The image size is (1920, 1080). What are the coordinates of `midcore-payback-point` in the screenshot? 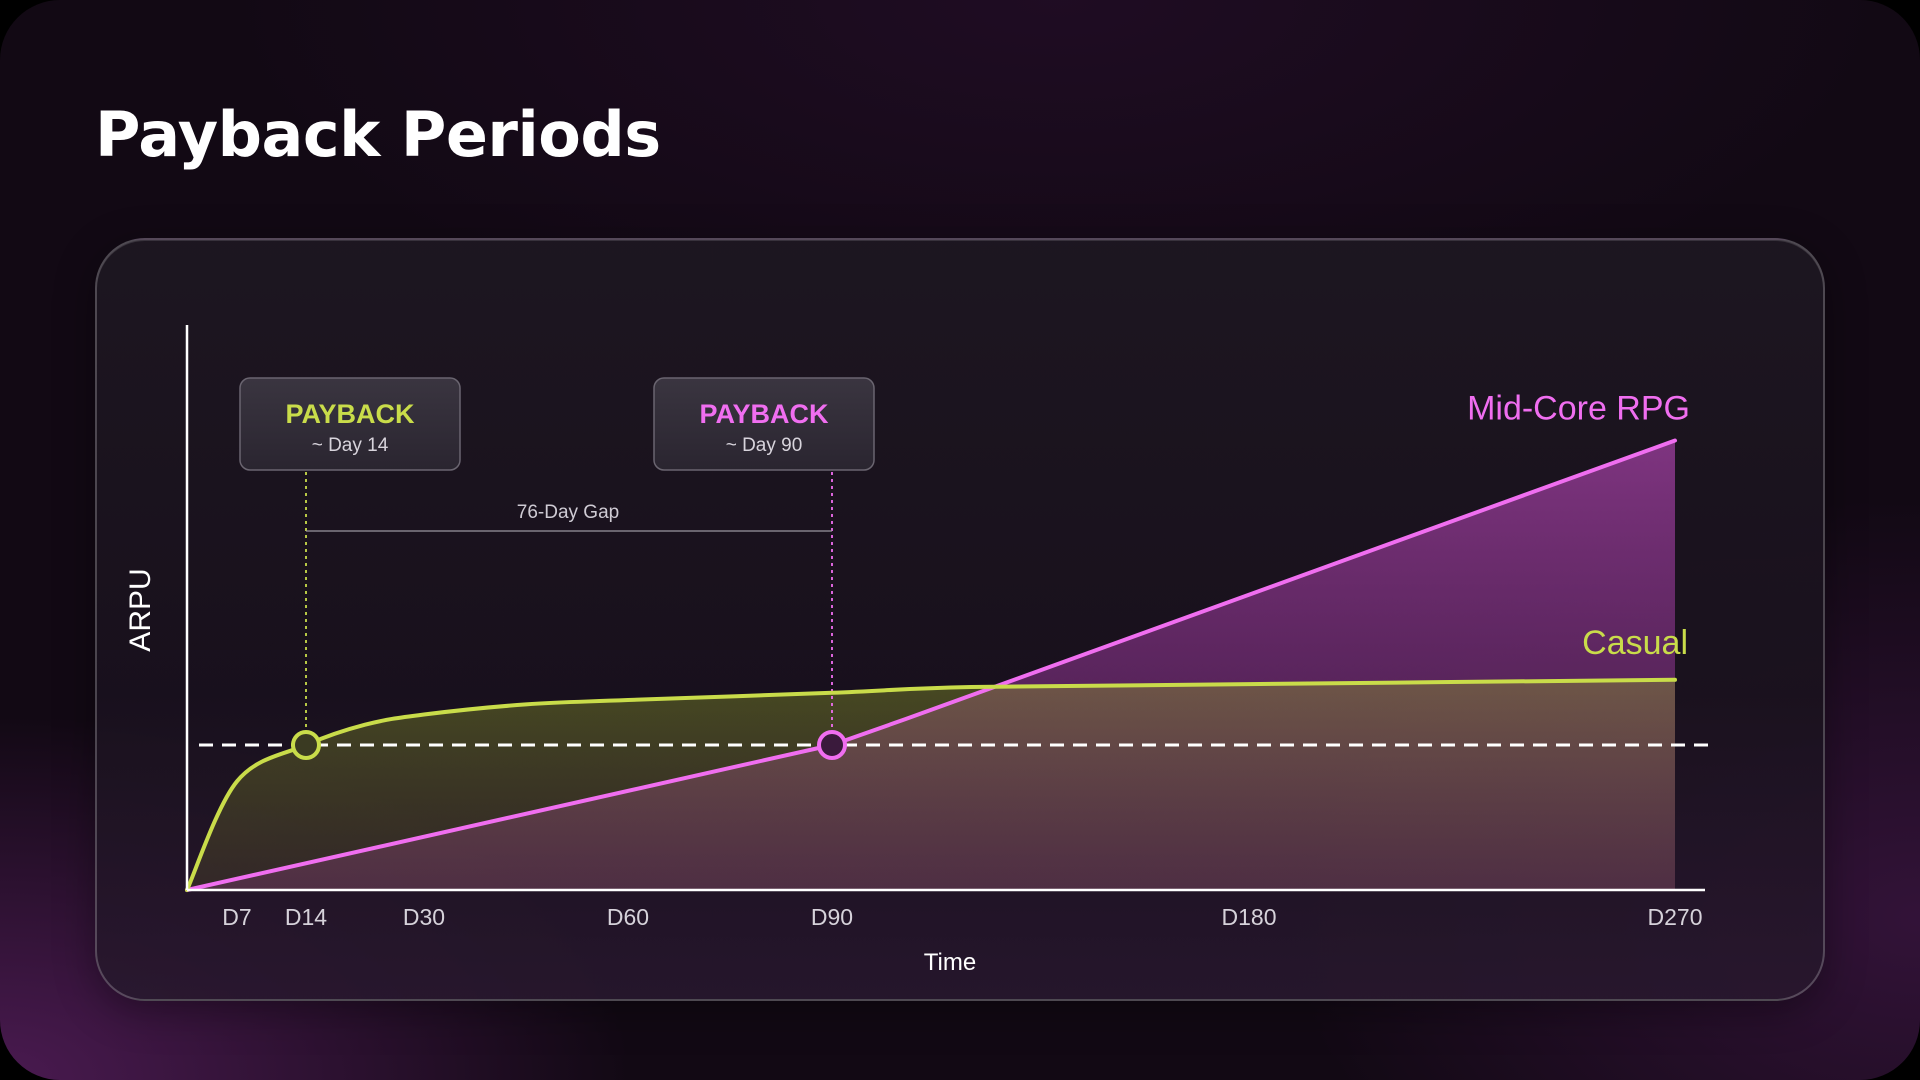 It's located at (832, 745).